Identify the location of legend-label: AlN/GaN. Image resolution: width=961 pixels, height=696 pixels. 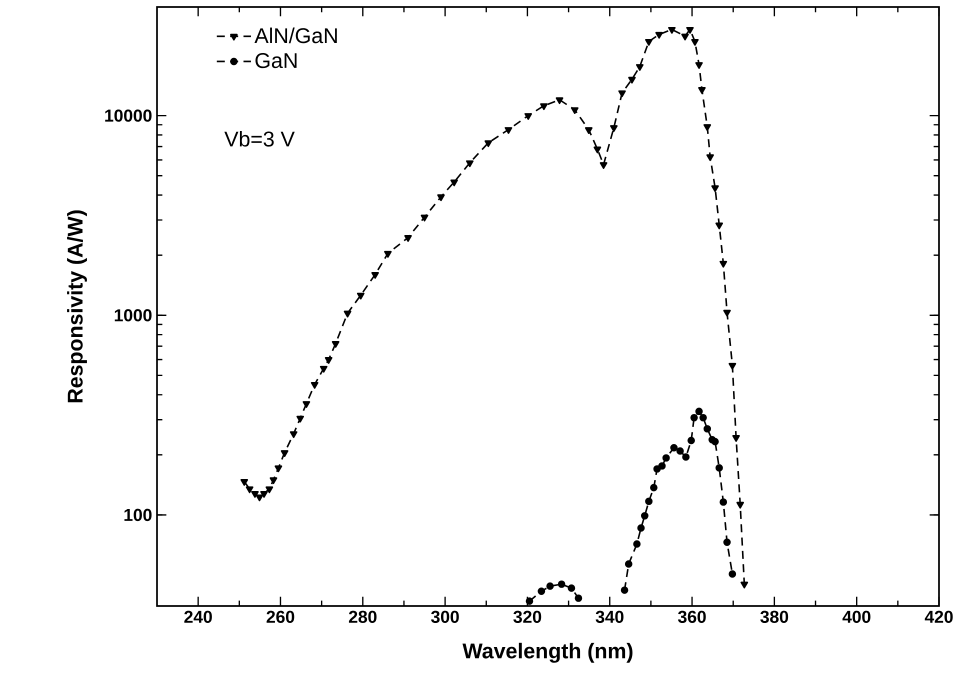
(295, 36).